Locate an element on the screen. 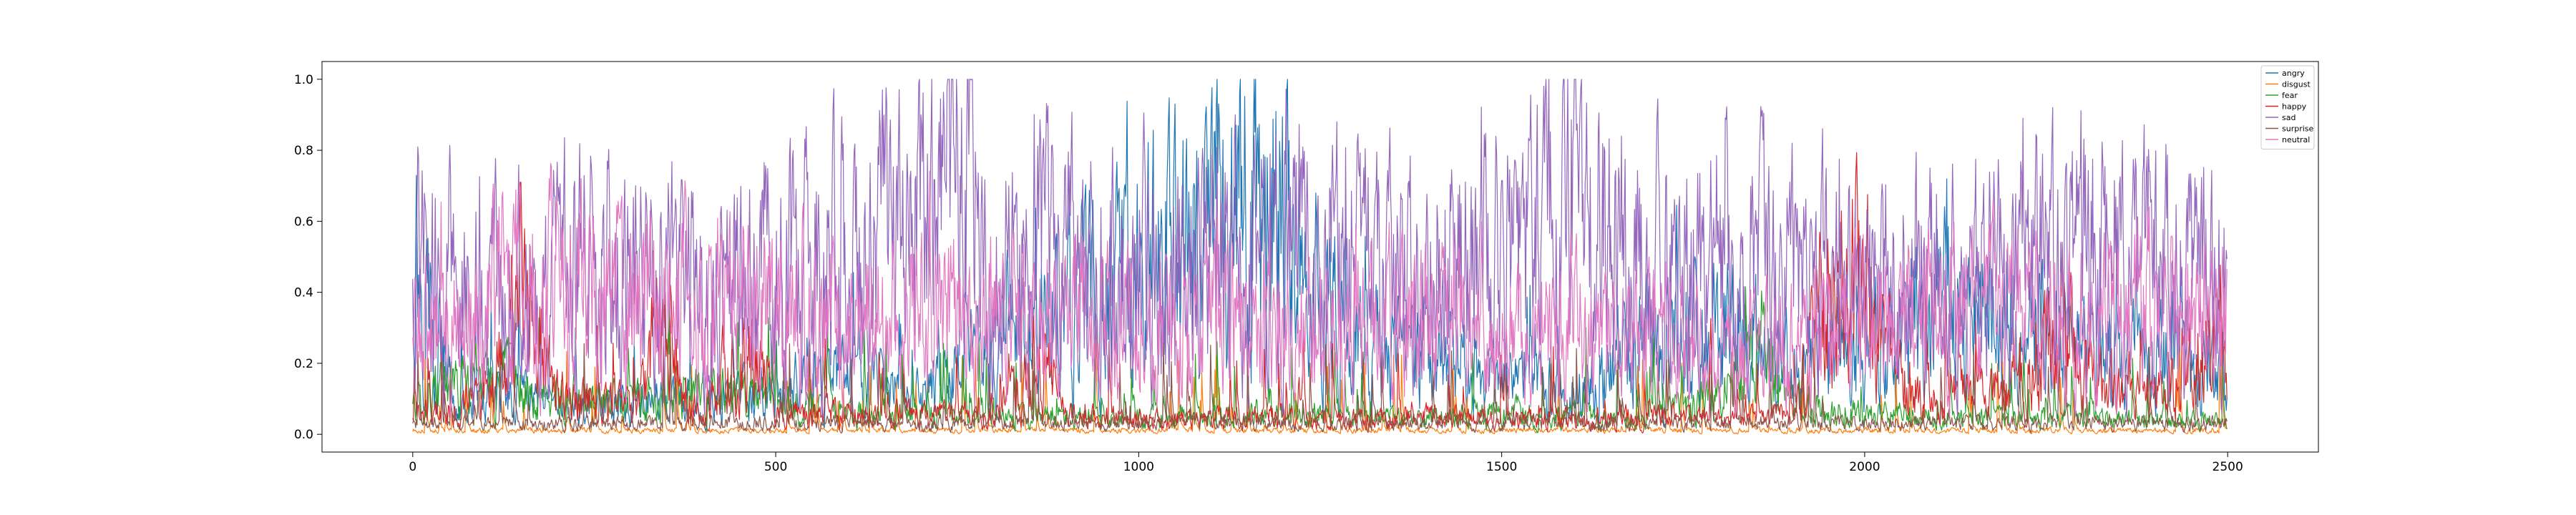 The width and height of the screenshot is (2576, 515). legend-label-disgust: disgust is located at coordinates (2296, 84).